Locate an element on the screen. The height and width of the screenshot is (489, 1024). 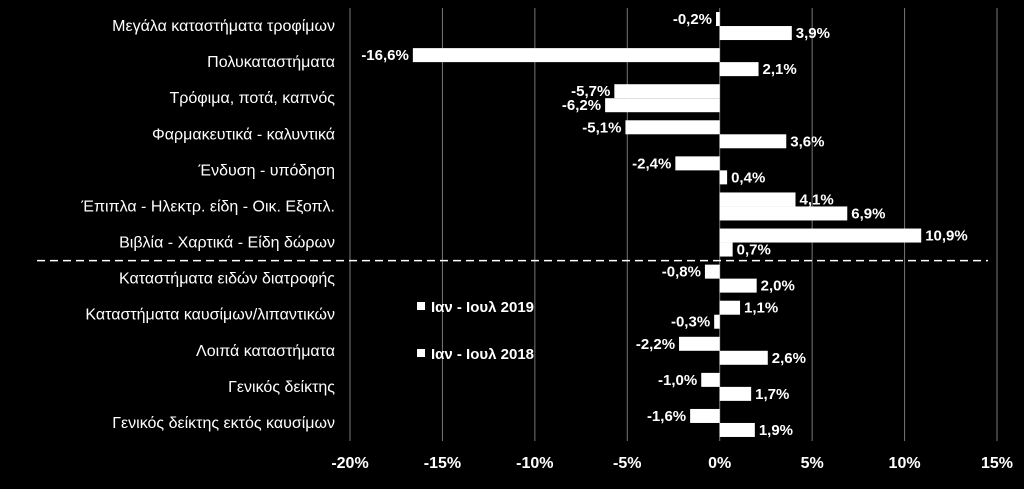
data-label: 1,1% is located at coordinates (761, 308).